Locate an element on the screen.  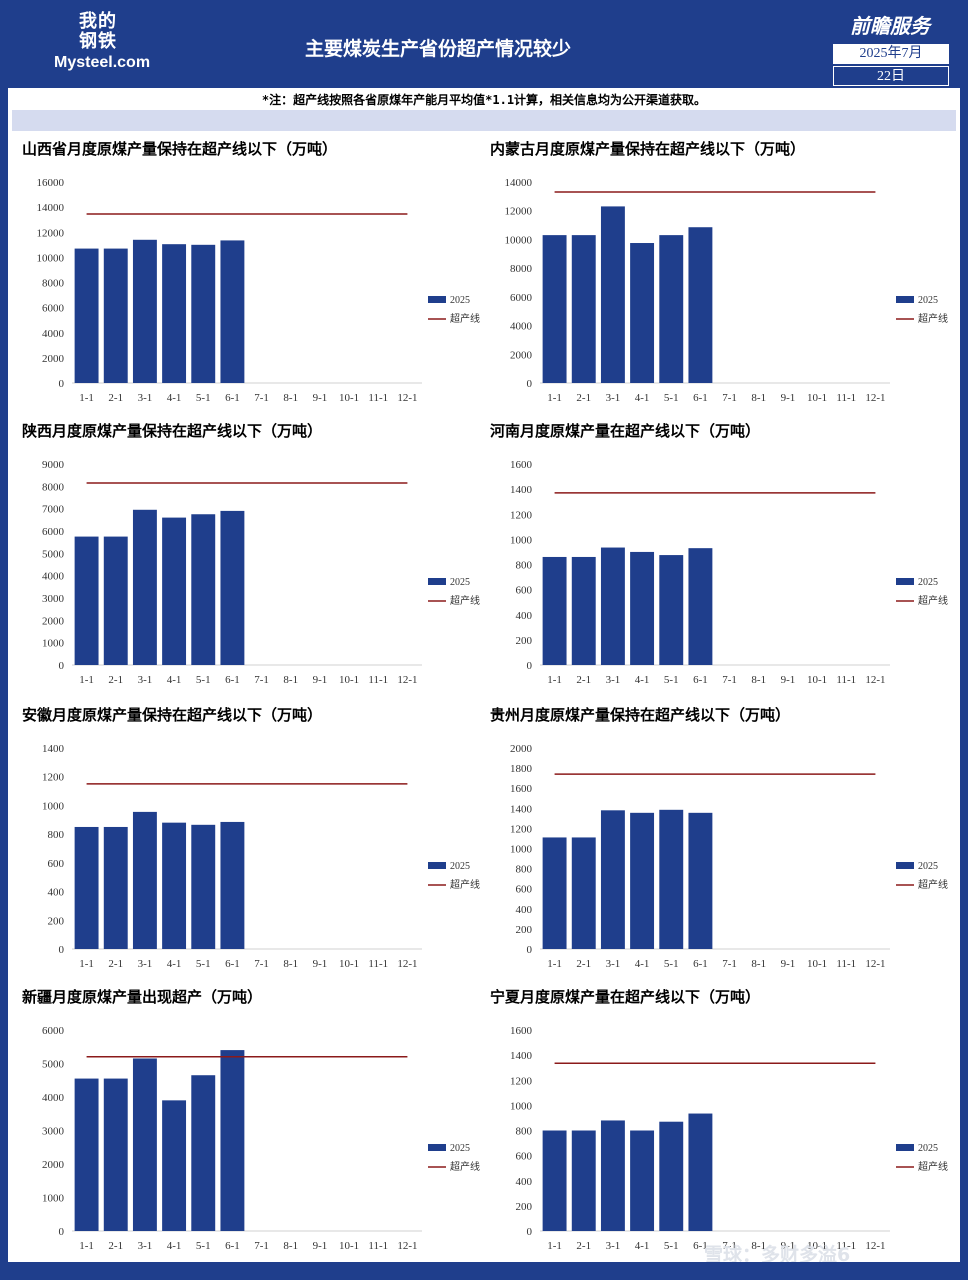
y-tick-label: 12000 is located at coordinates (51, 233).